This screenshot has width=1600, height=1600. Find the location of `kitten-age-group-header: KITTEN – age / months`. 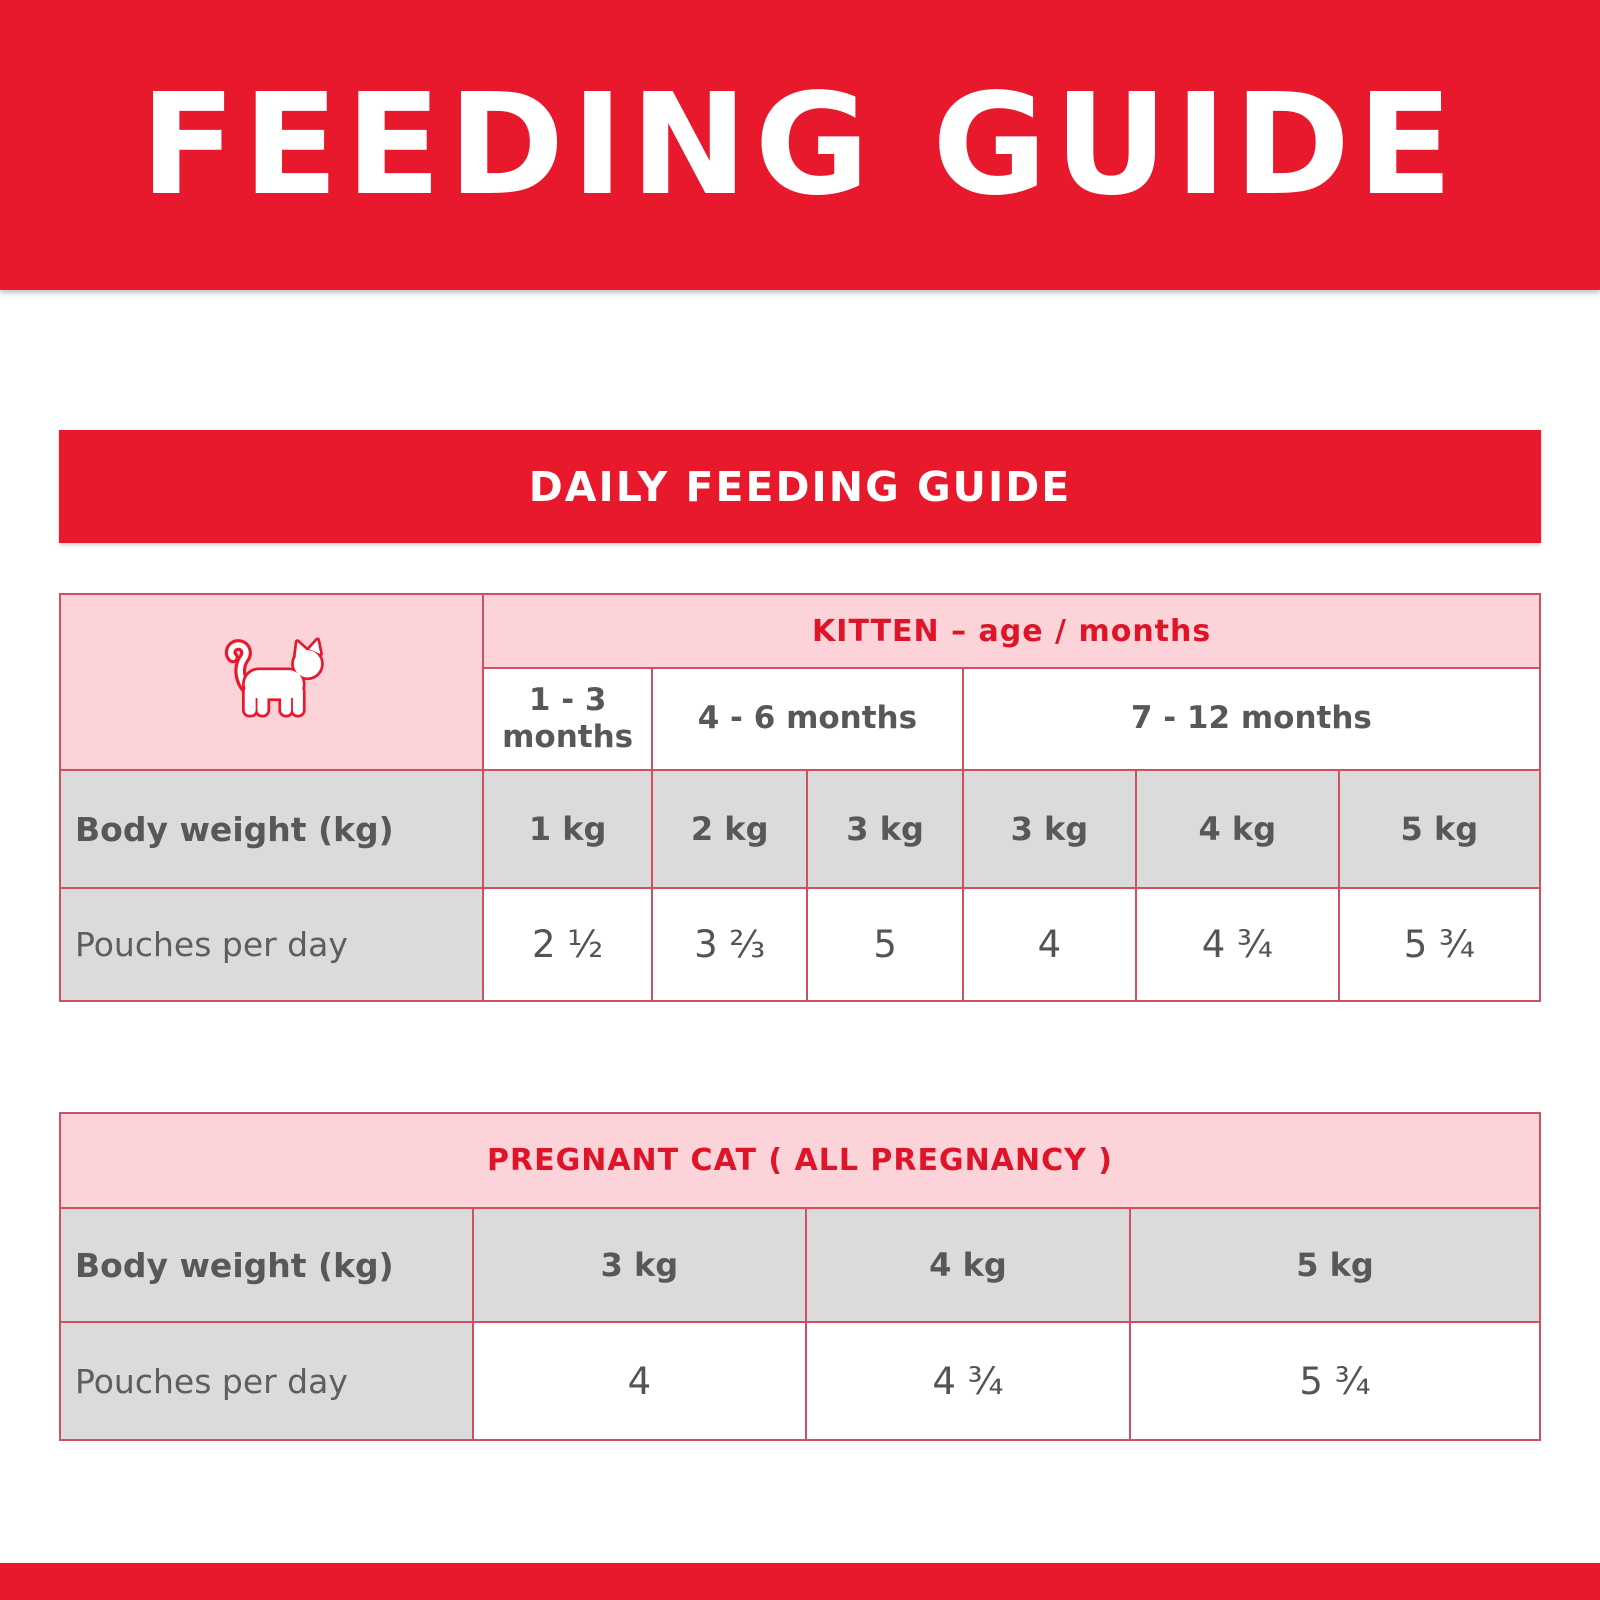

kitten-age-group-header: KITTEN – age / months is located at coordinates (1011, 631).